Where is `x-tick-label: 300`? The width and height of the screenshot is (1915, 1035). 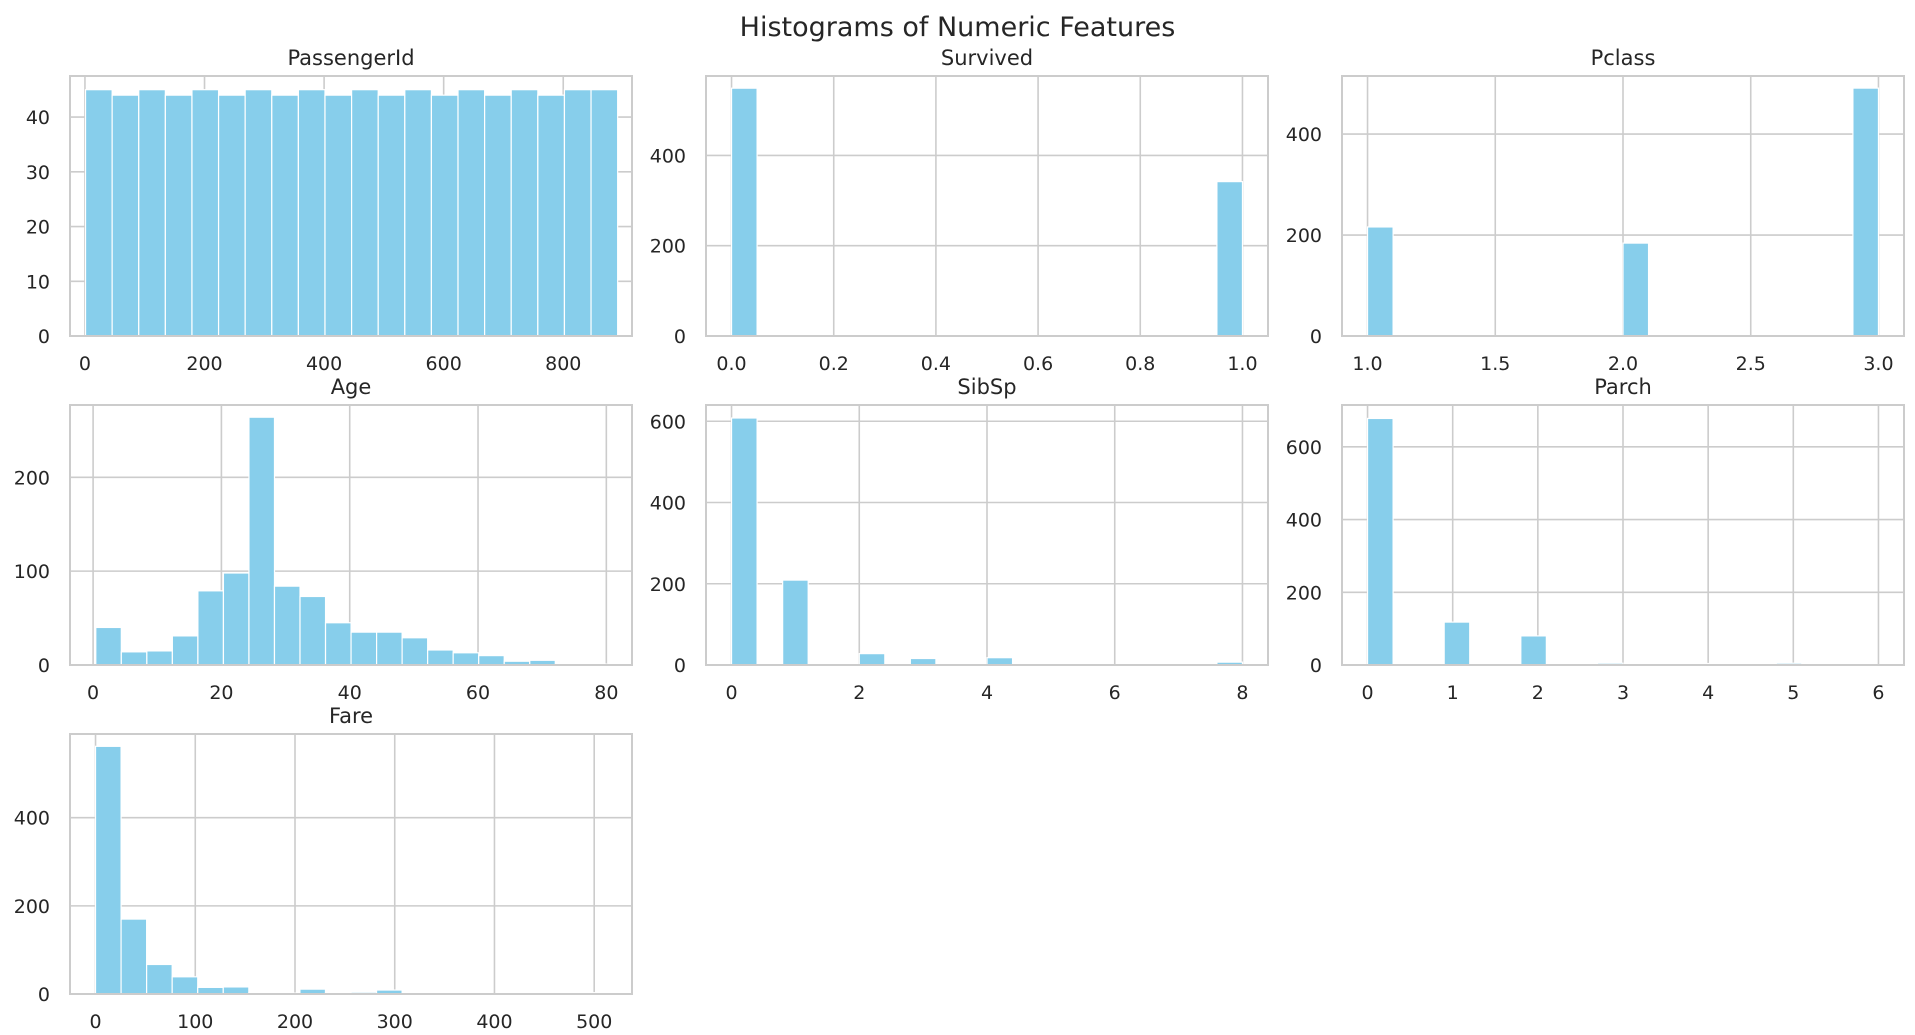 x-tick-label: 300 is located at coordinates (395, 1022).